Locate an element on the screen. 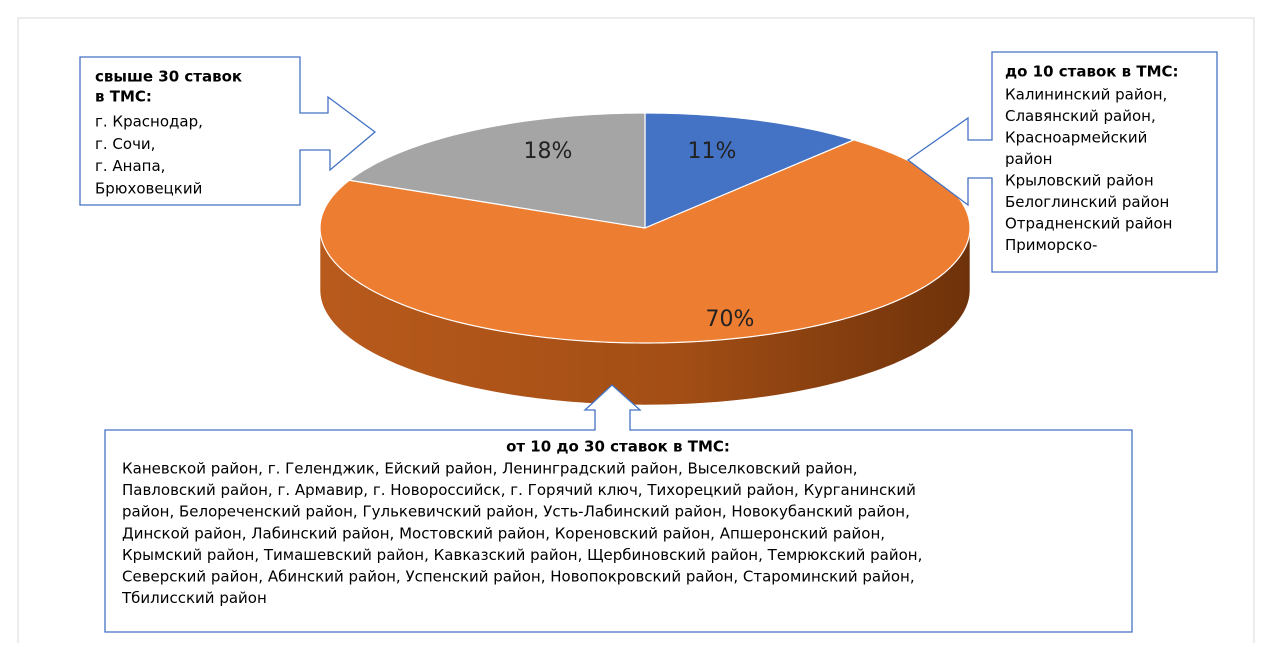 Image resolution: width=1272 pixels, height=647 pixels. data-label: 70% is located at coordinates (730, 319).